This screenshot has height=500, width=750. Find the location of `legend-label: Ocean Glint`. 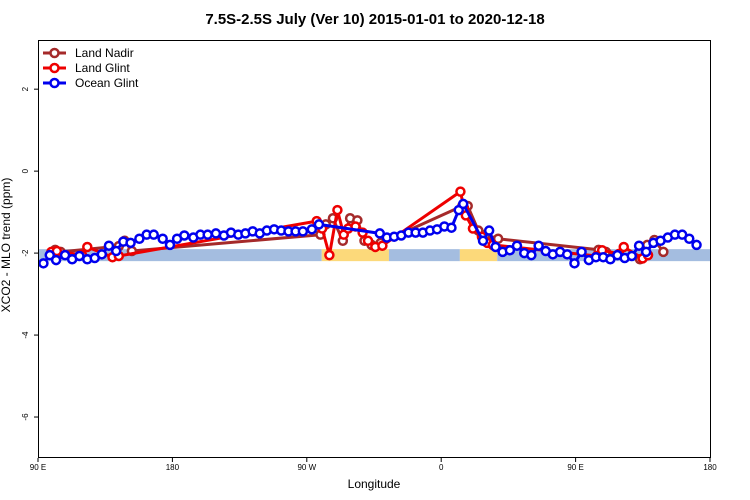

legend-label: Ocean Glint is located at coordinates (107, 83).